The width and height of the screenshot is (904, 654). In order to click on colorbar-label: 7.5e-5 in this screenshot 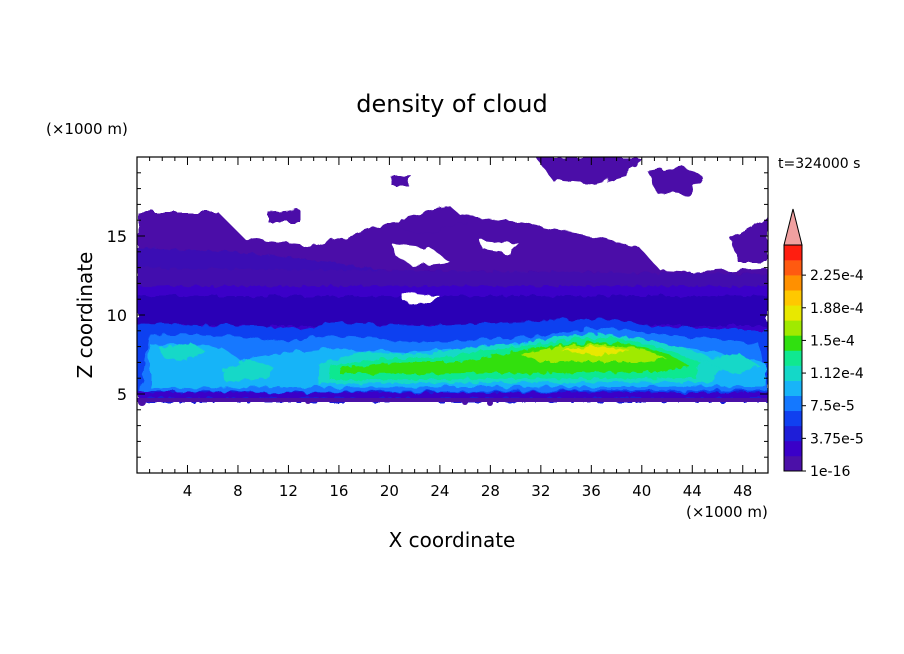, I will do `click(832, 407)`.